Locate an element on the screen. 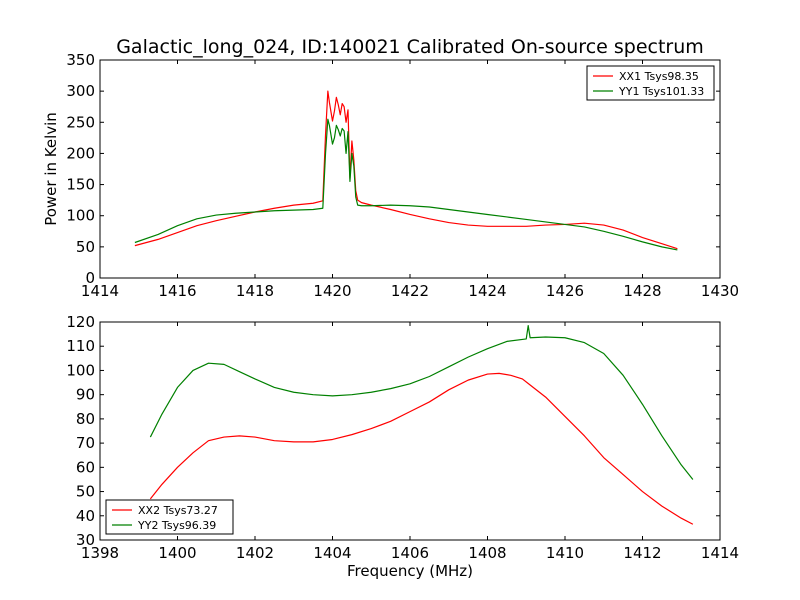 The image size is (800, 600). legend: XX2 Tsys73.27 YY2 Tsys96.39 is located at coordinates (169, 517).